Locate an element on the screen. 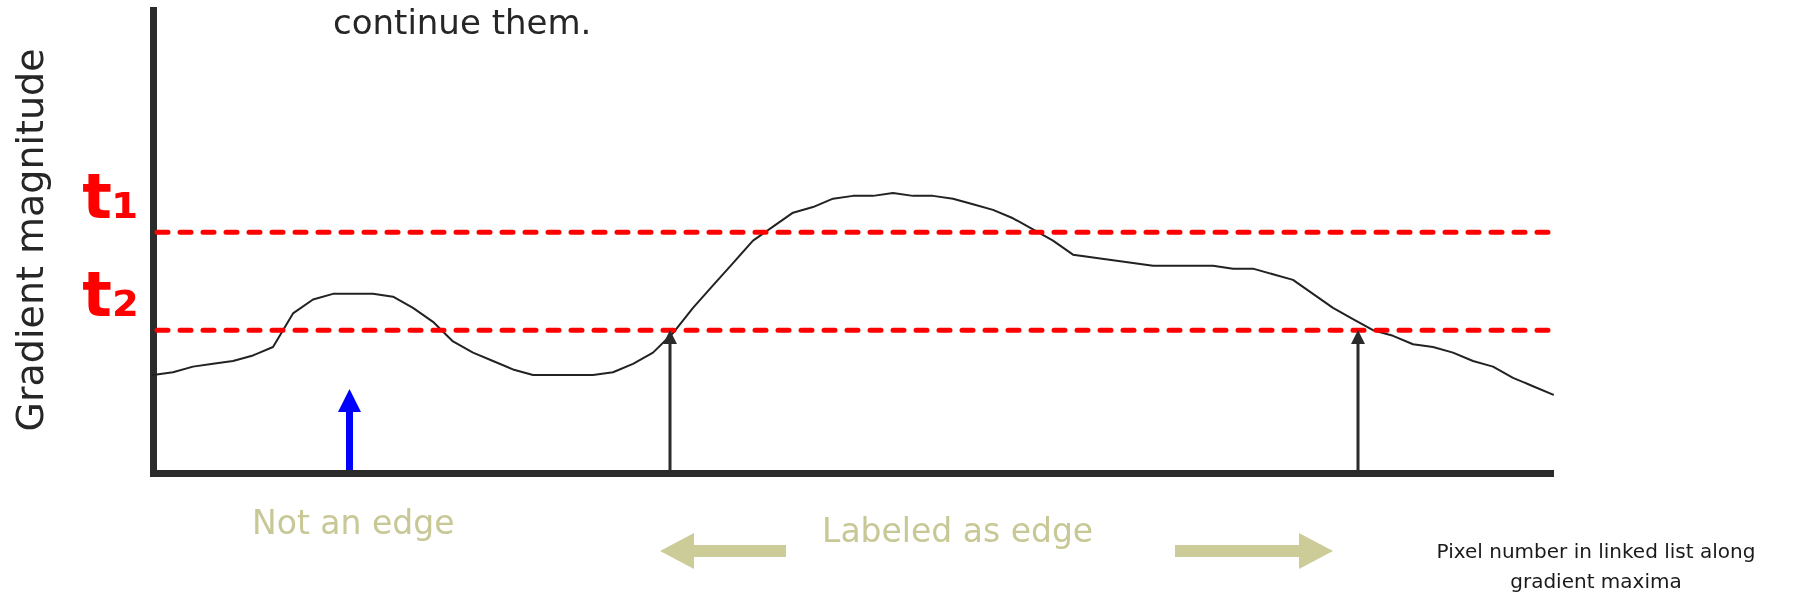  text: continue them. is located at coordinates (462, 22).